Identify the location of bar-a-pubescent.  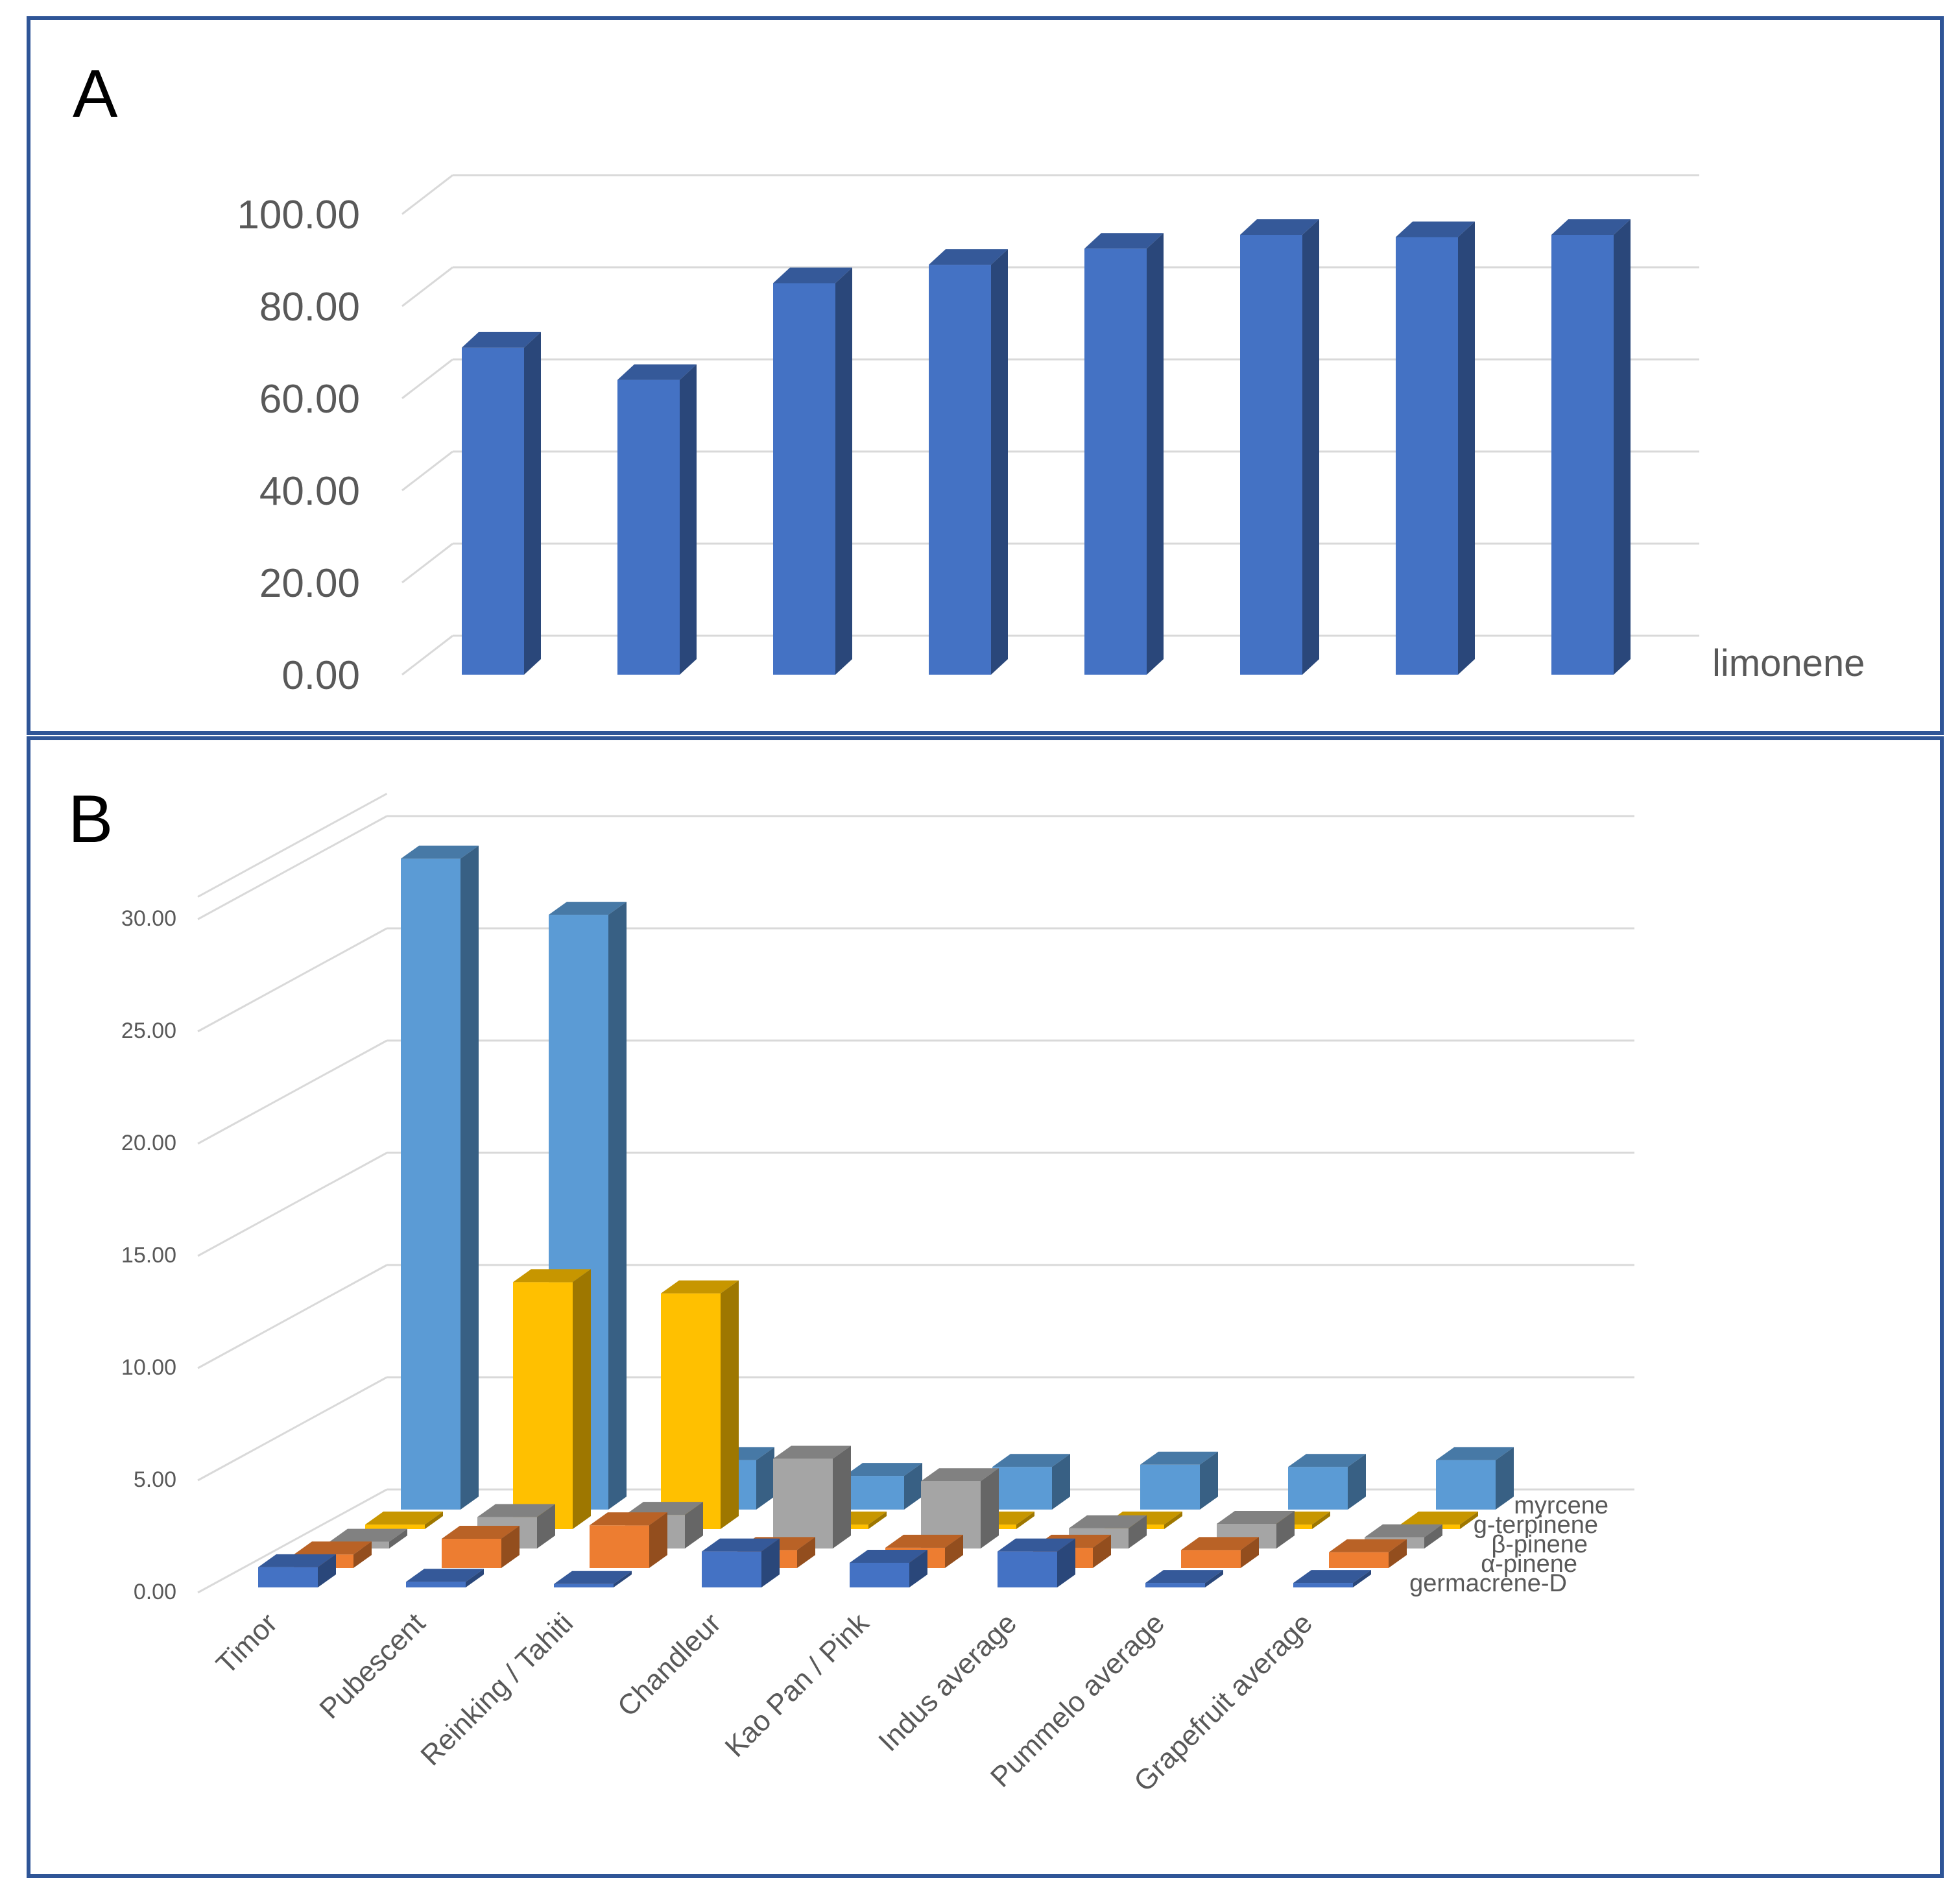
(657, 519).